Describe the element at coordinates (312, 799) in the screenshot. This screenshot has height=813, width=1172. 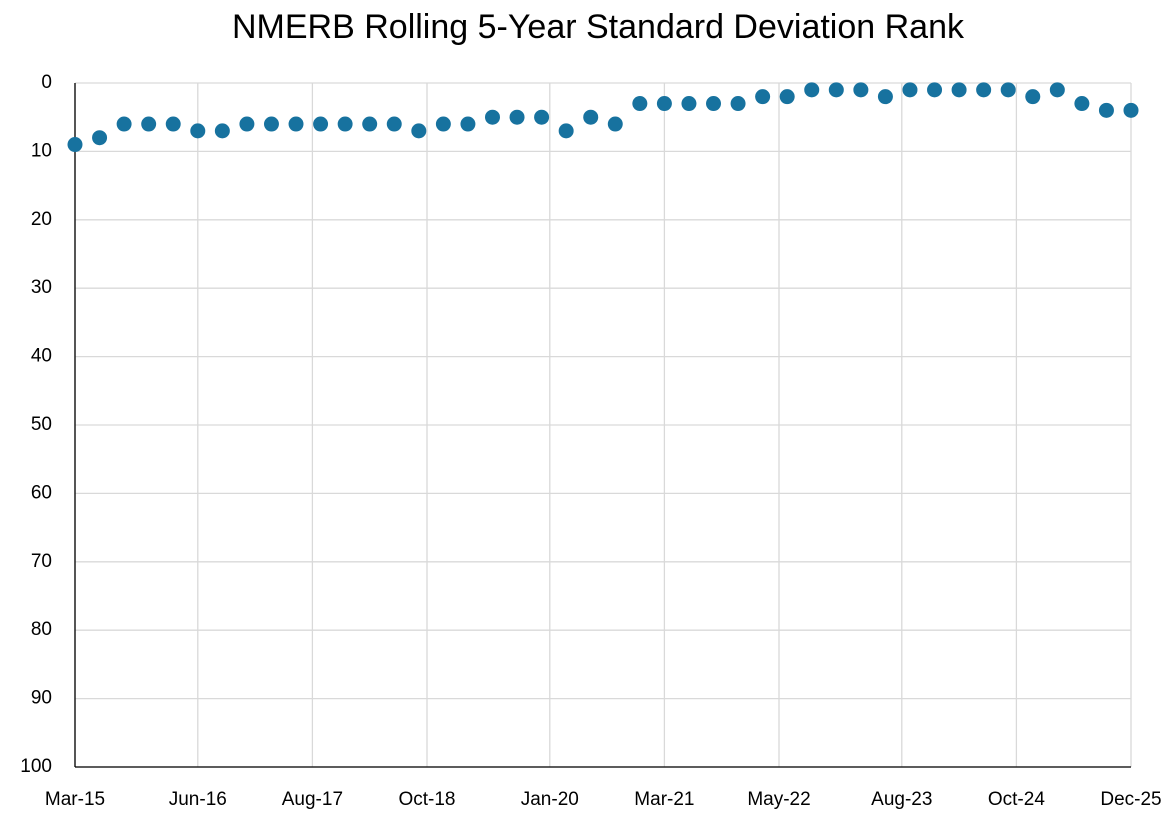
I see `x-tick-label: Aug-17` at that location.